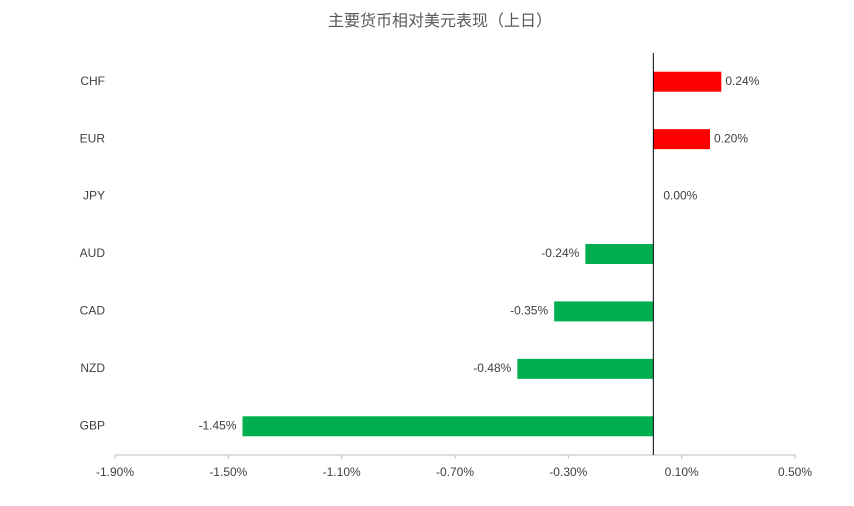 This screenshot has height=506, width=854. I want to click on value-label: -0.24%, so click(560, 253).